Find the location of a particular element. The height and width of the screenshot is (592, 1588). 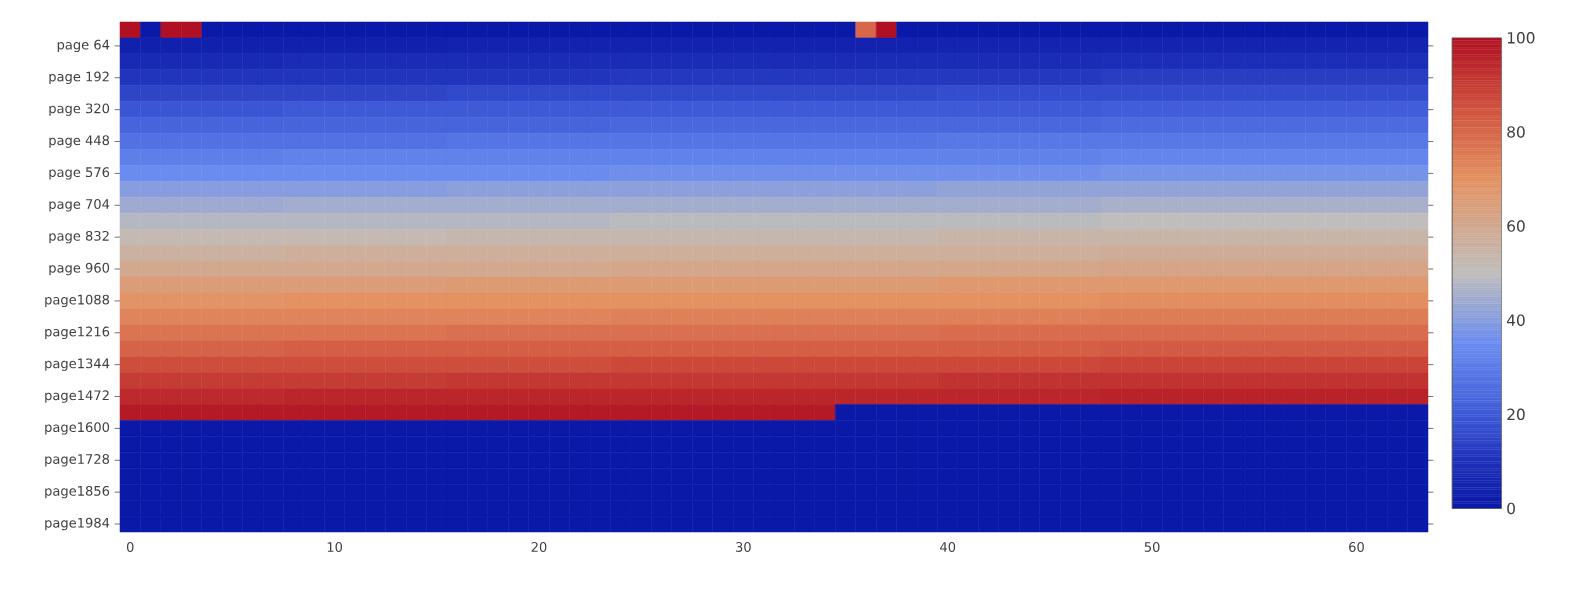

y-tick-label: page 192 is located at coordinates (79, 77).